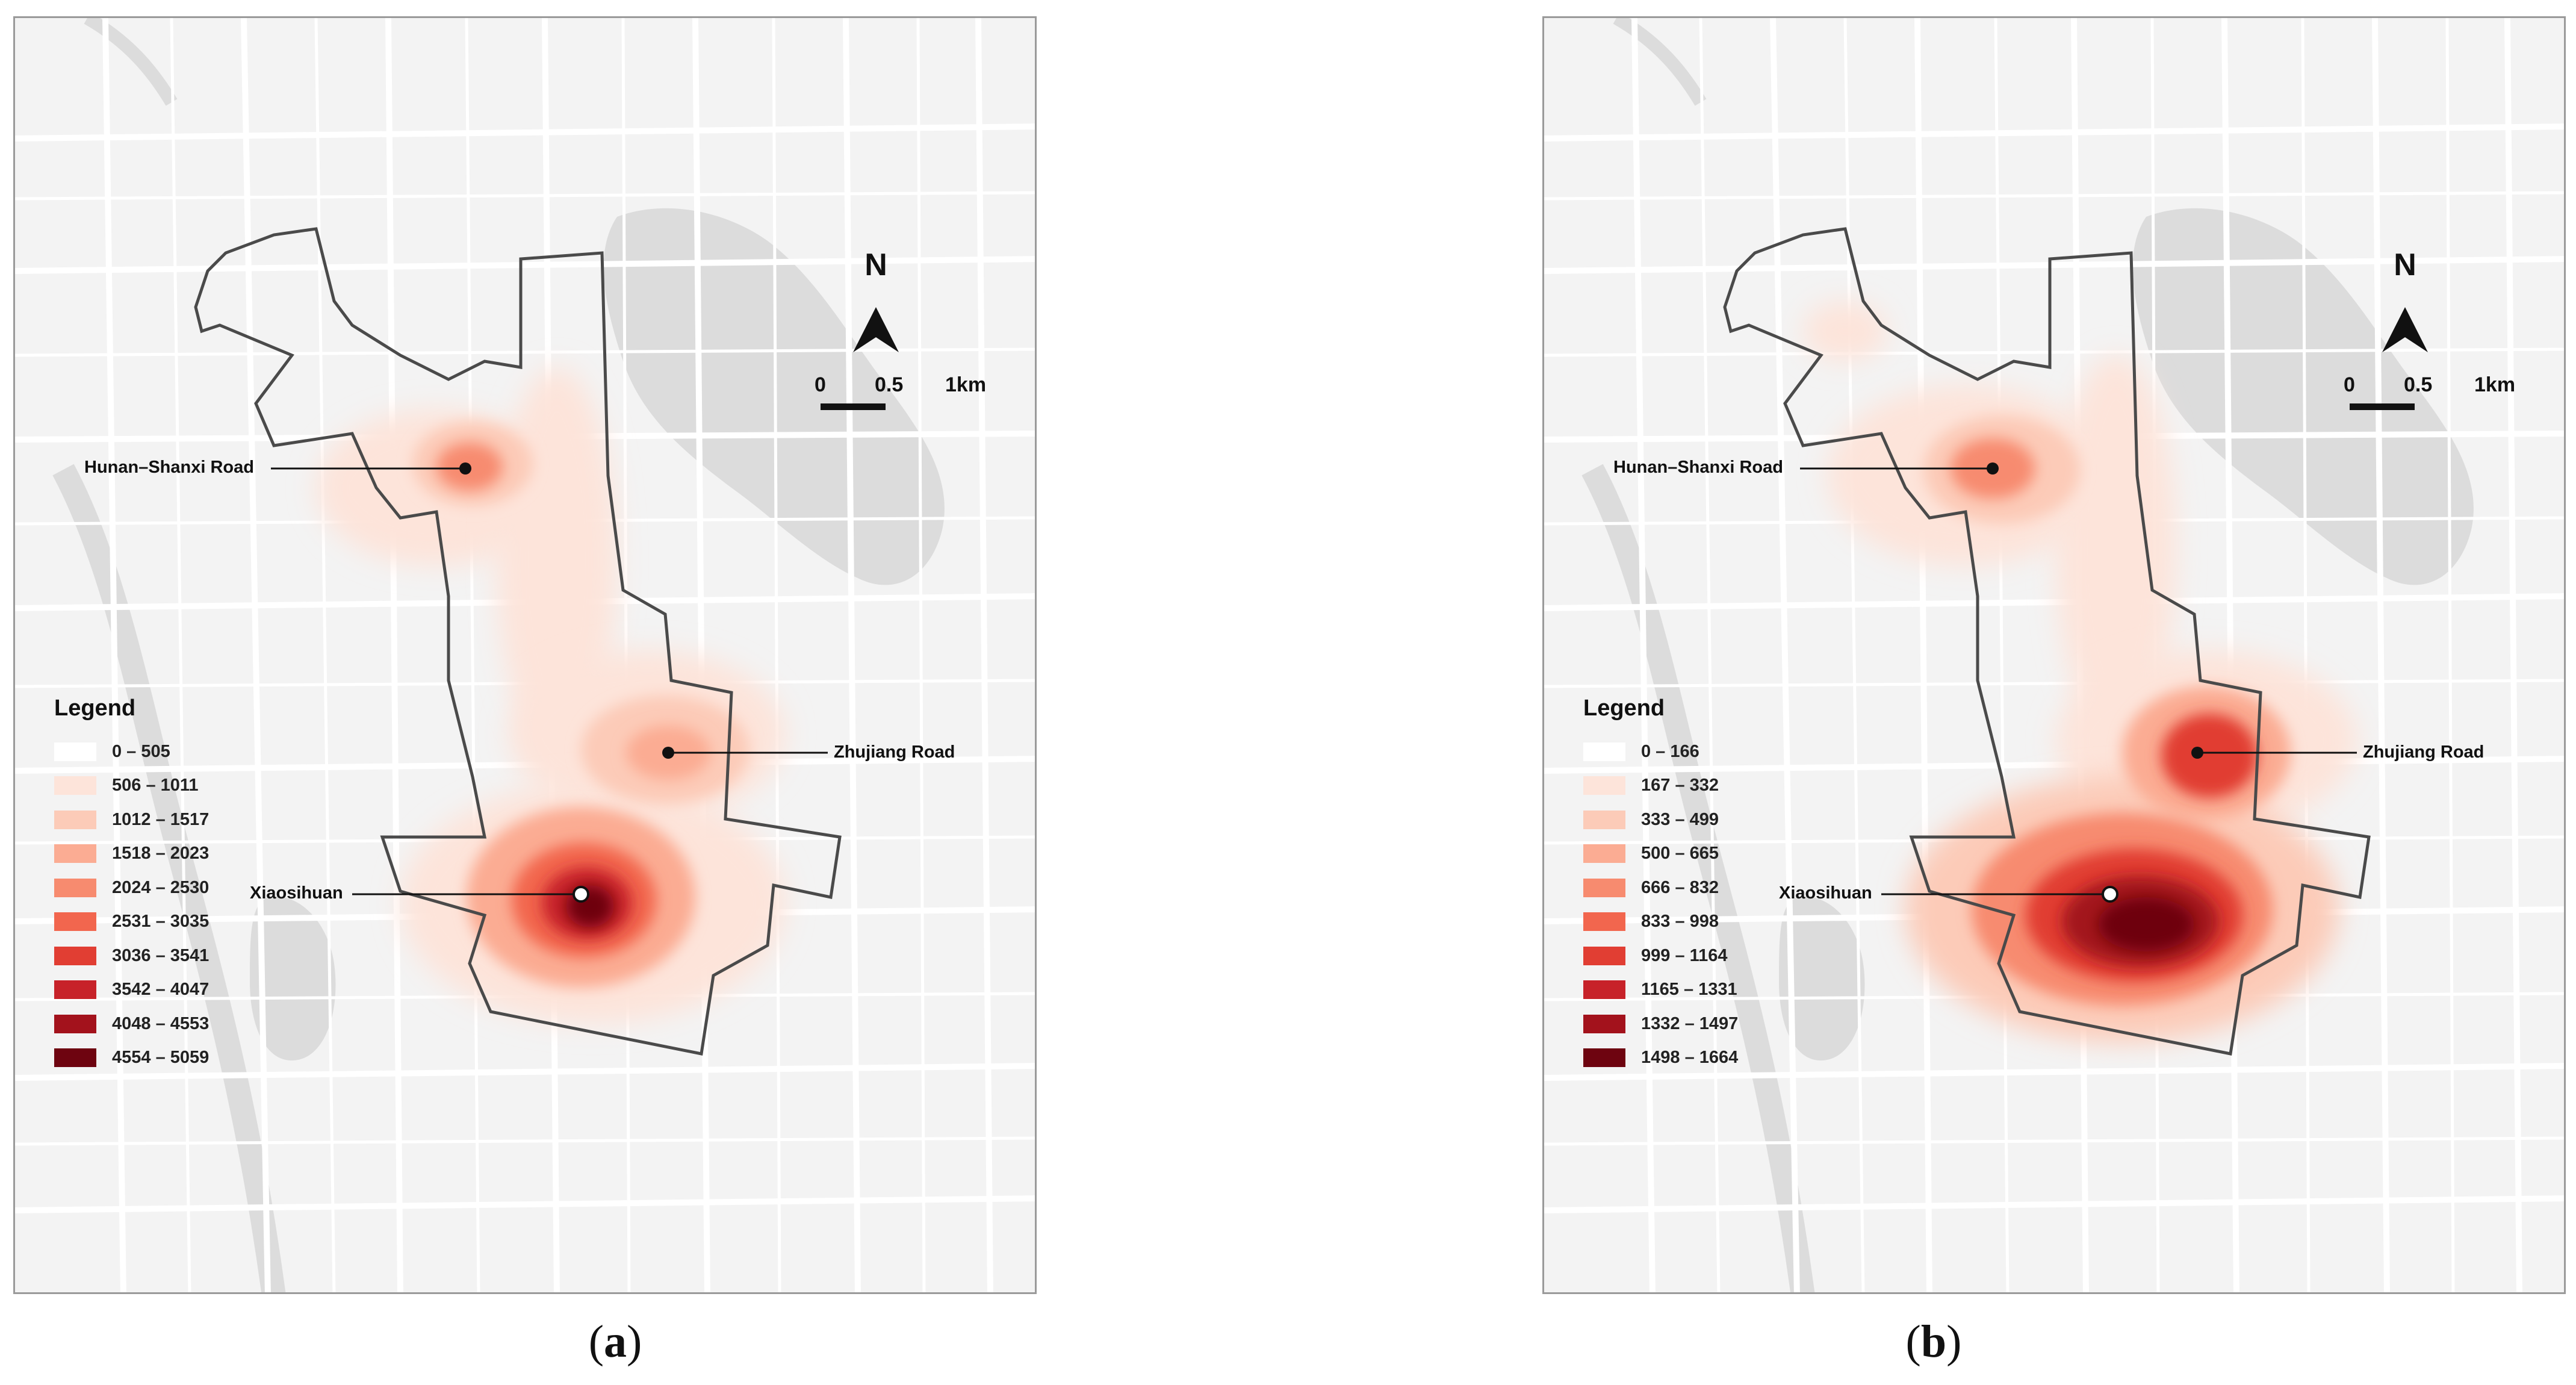 This screenshot has width=2576, height=1385. Describe the element at coordinates (1680, 819) in the screenshot. I see `legend-label: 333 – 499` at that location.